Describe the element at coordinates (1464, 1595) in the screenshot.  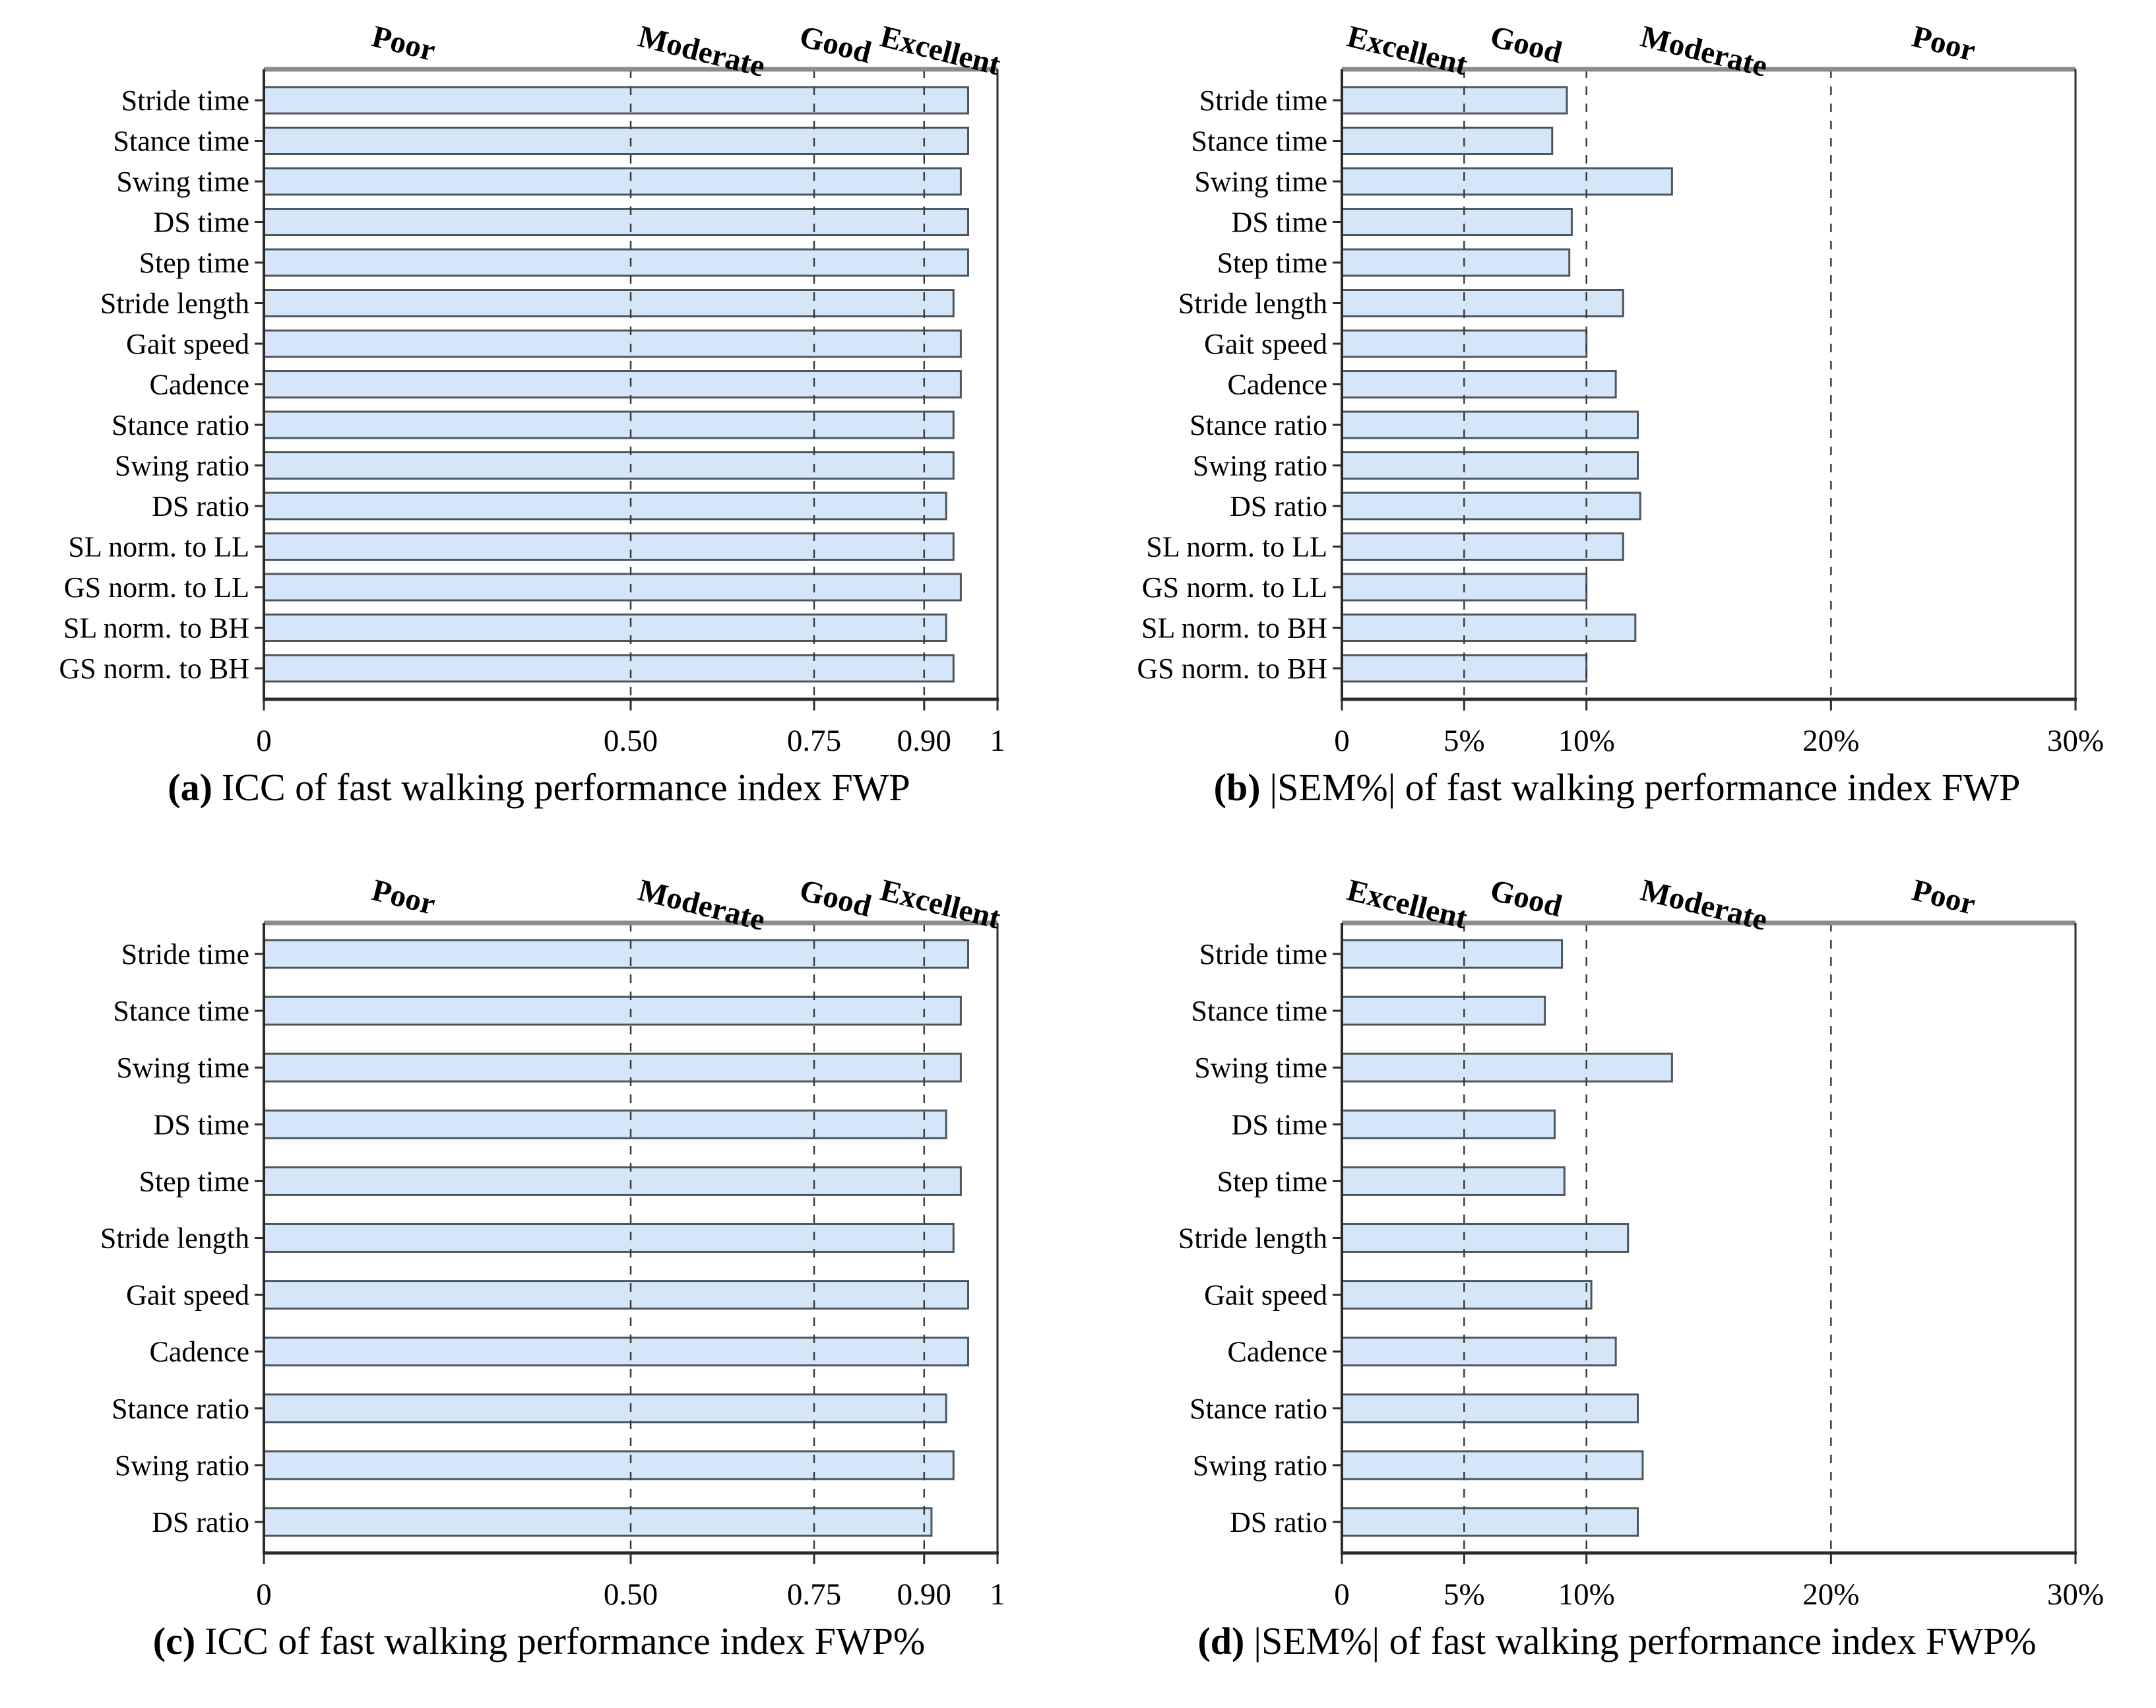
I see `x-tick-label: 5%` at that location.